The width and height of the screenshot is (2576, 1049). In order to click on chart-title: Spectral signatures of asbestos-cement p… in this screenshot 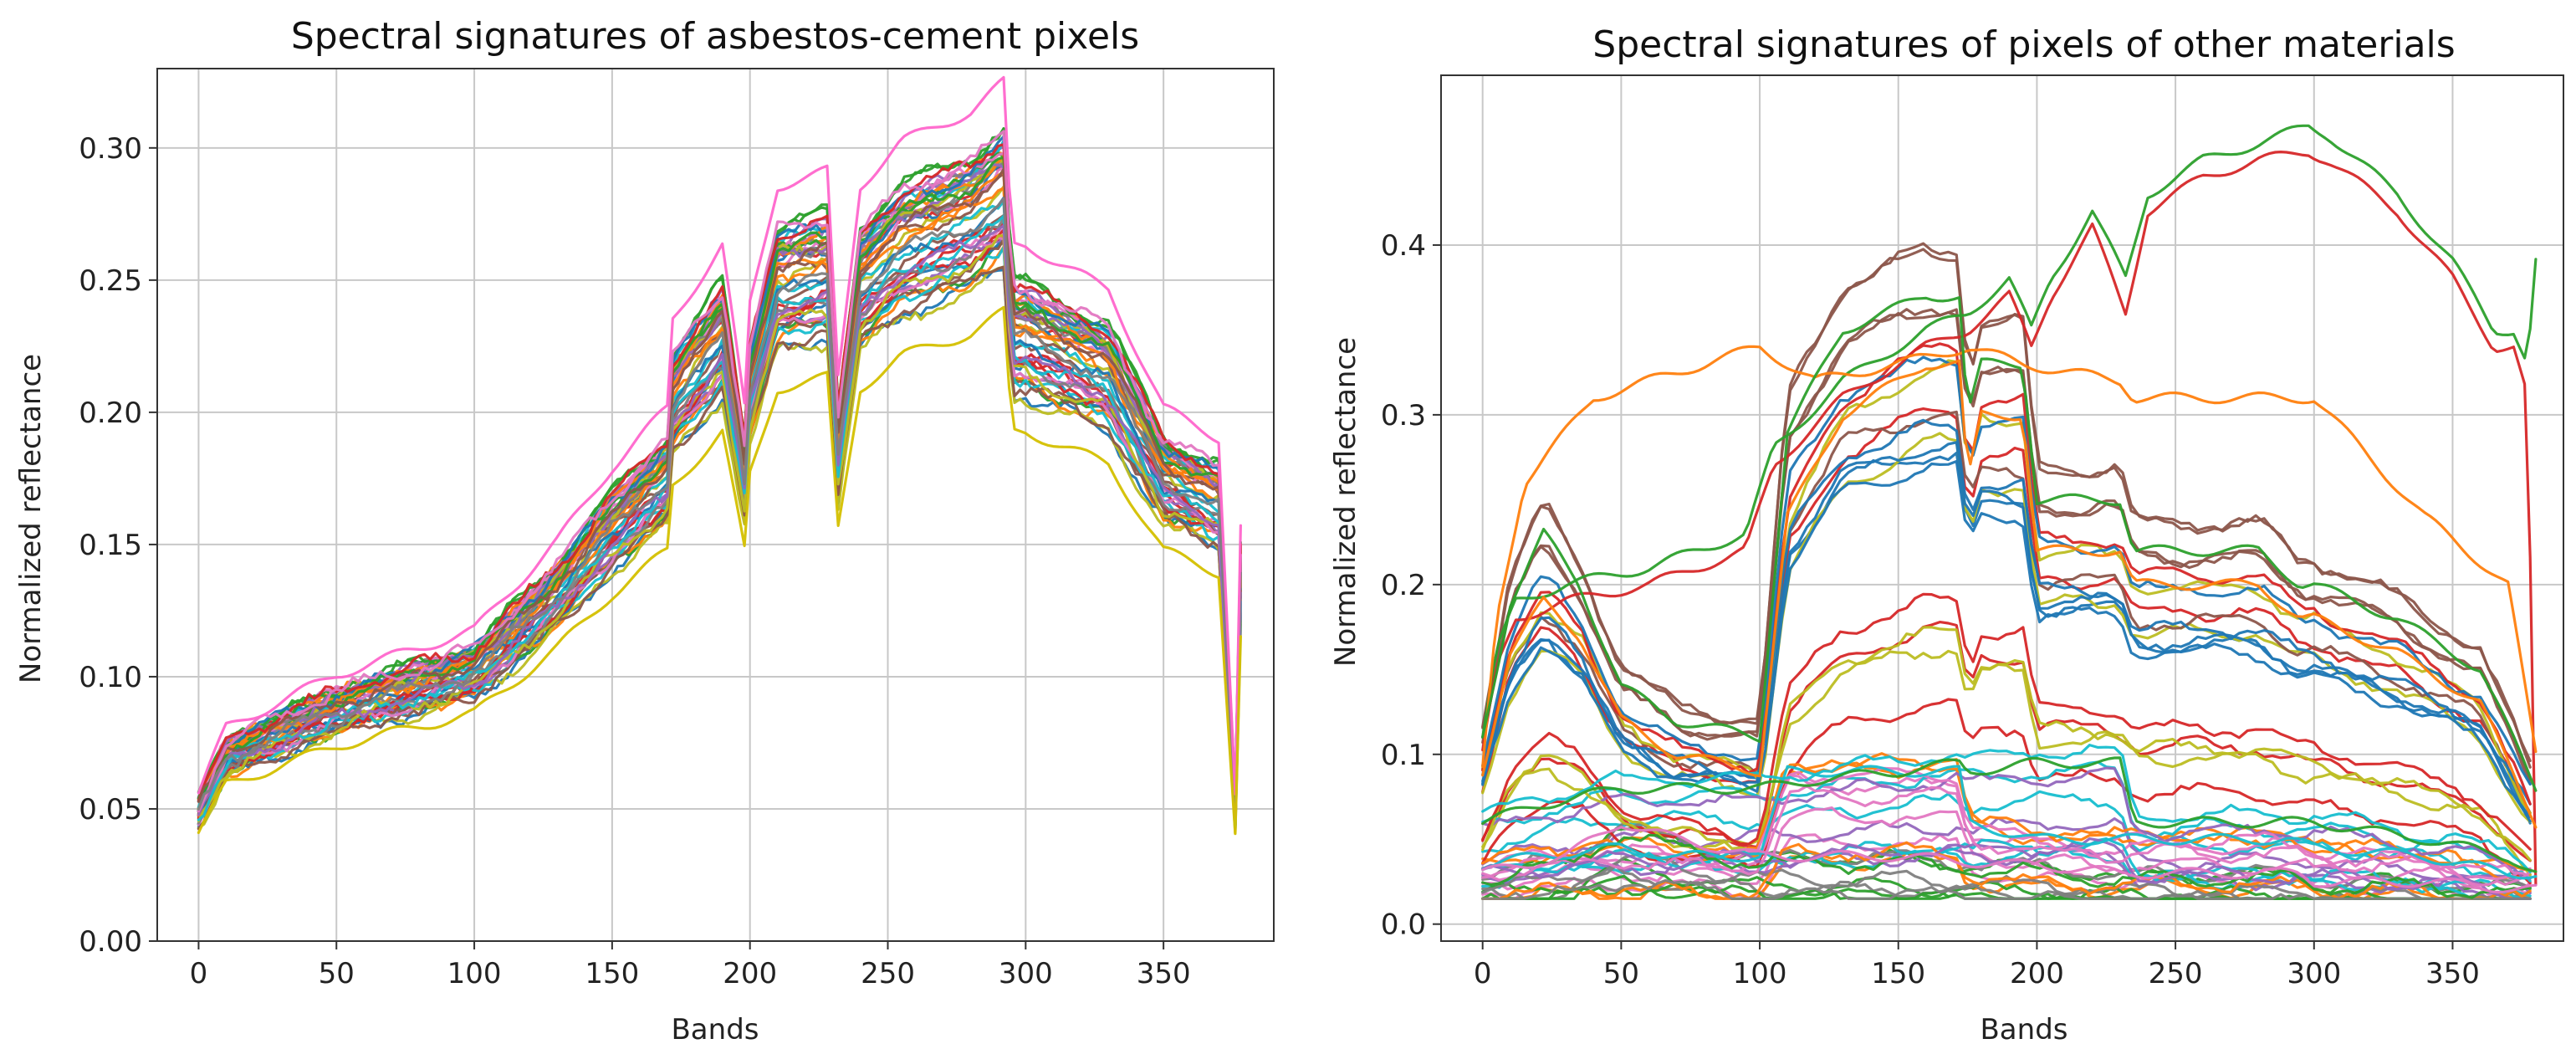, I will do `click(715, 36)`.